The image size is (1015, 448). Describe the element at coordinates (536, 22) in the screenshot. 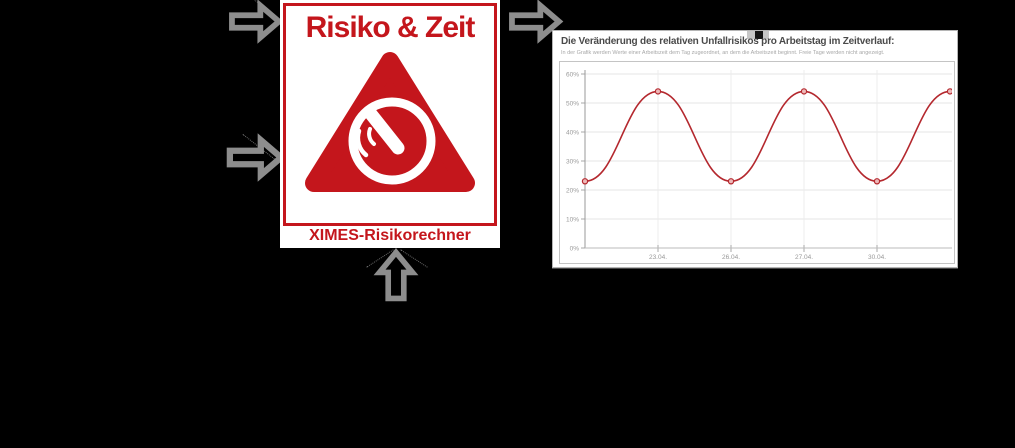

I see `block-arrow-right-top-right` at that location.